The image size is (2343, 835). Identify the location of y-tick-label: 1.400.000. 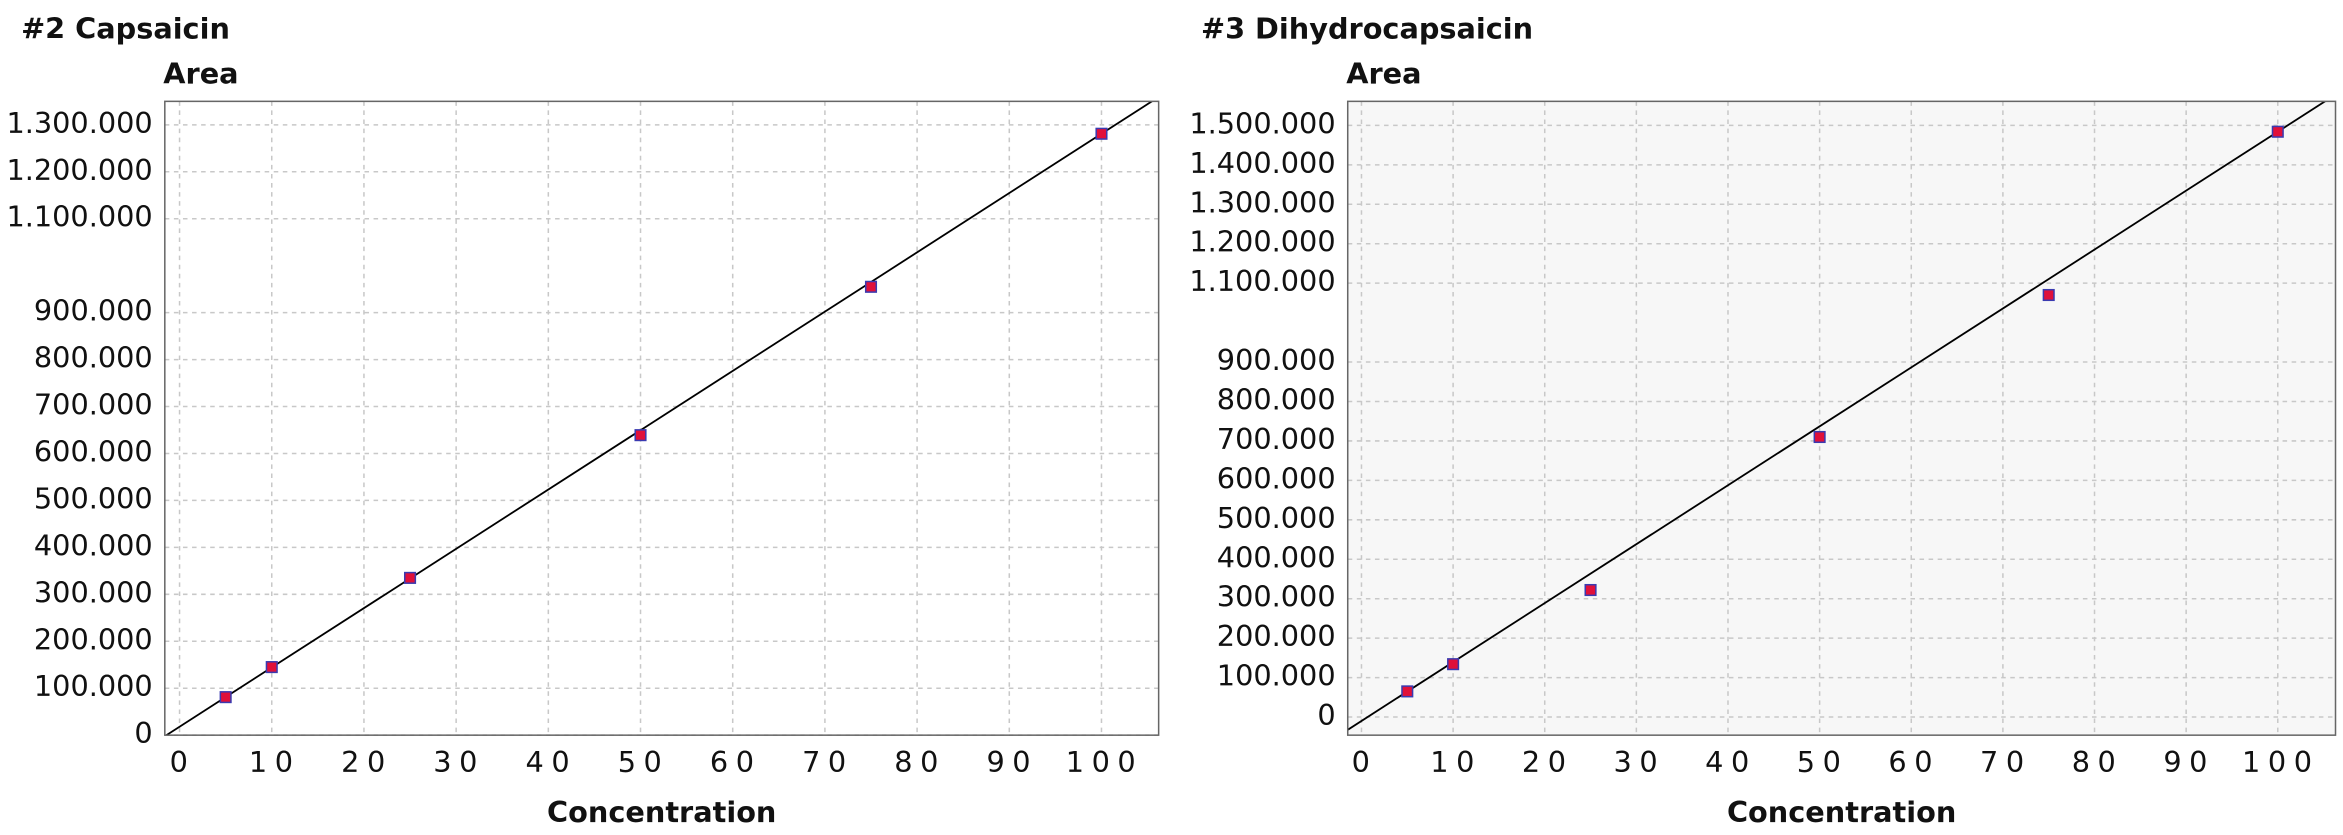
(1262, 163).